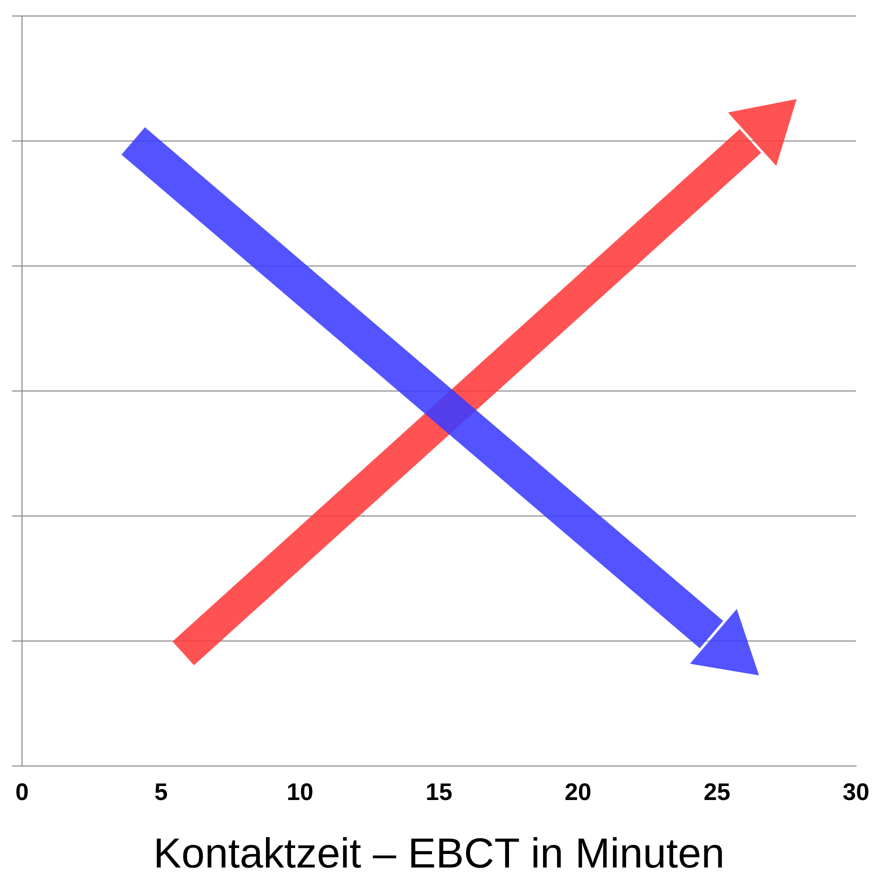 Image resolution: width=884 pixels, height=893 pixels. I want to click on x-tick-label: 25, so click(717, 792).